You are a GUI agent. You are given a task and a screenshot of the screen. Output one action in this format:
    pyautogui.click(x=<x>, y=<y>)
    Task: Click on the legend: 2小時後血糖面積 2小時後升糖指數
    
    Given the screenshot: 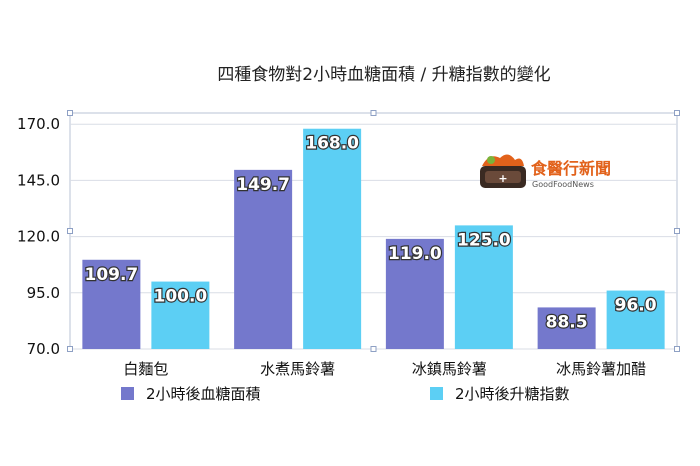 What is the action you would take?
    pyautogui.click(x=345, y=394)
    